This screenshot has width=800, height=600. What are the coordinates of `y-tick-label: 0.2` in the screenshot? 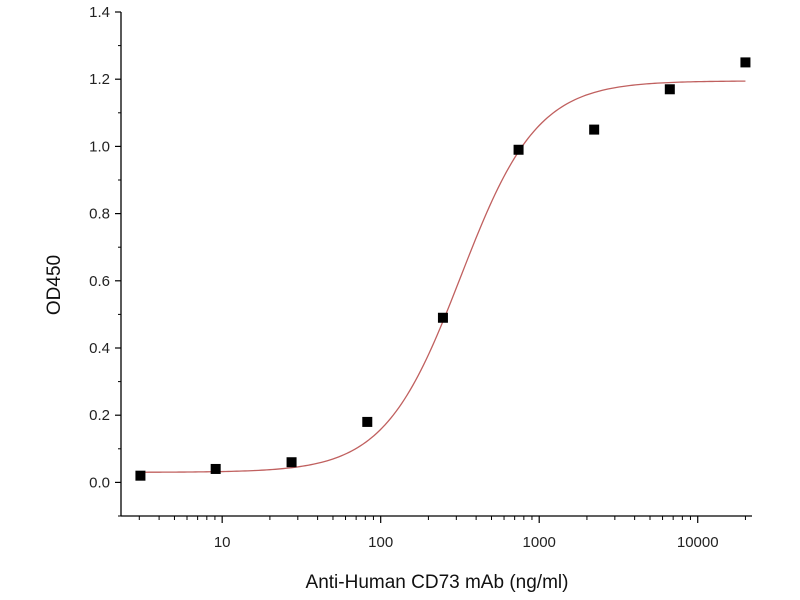 It's located at (99, 415).